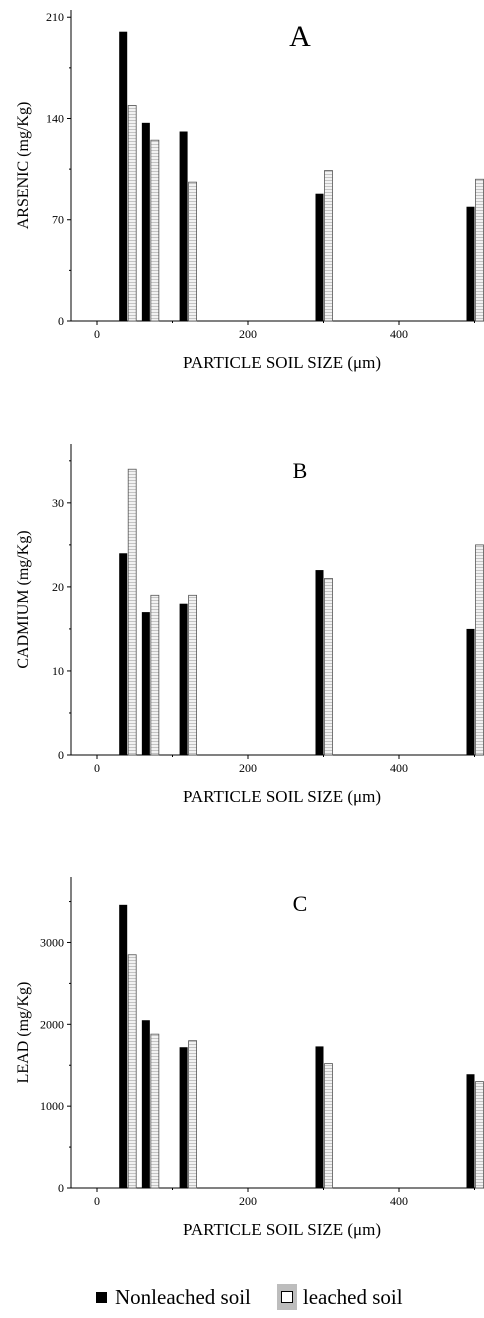  I want to click on y-tick-label: 70, so click(58, 220).